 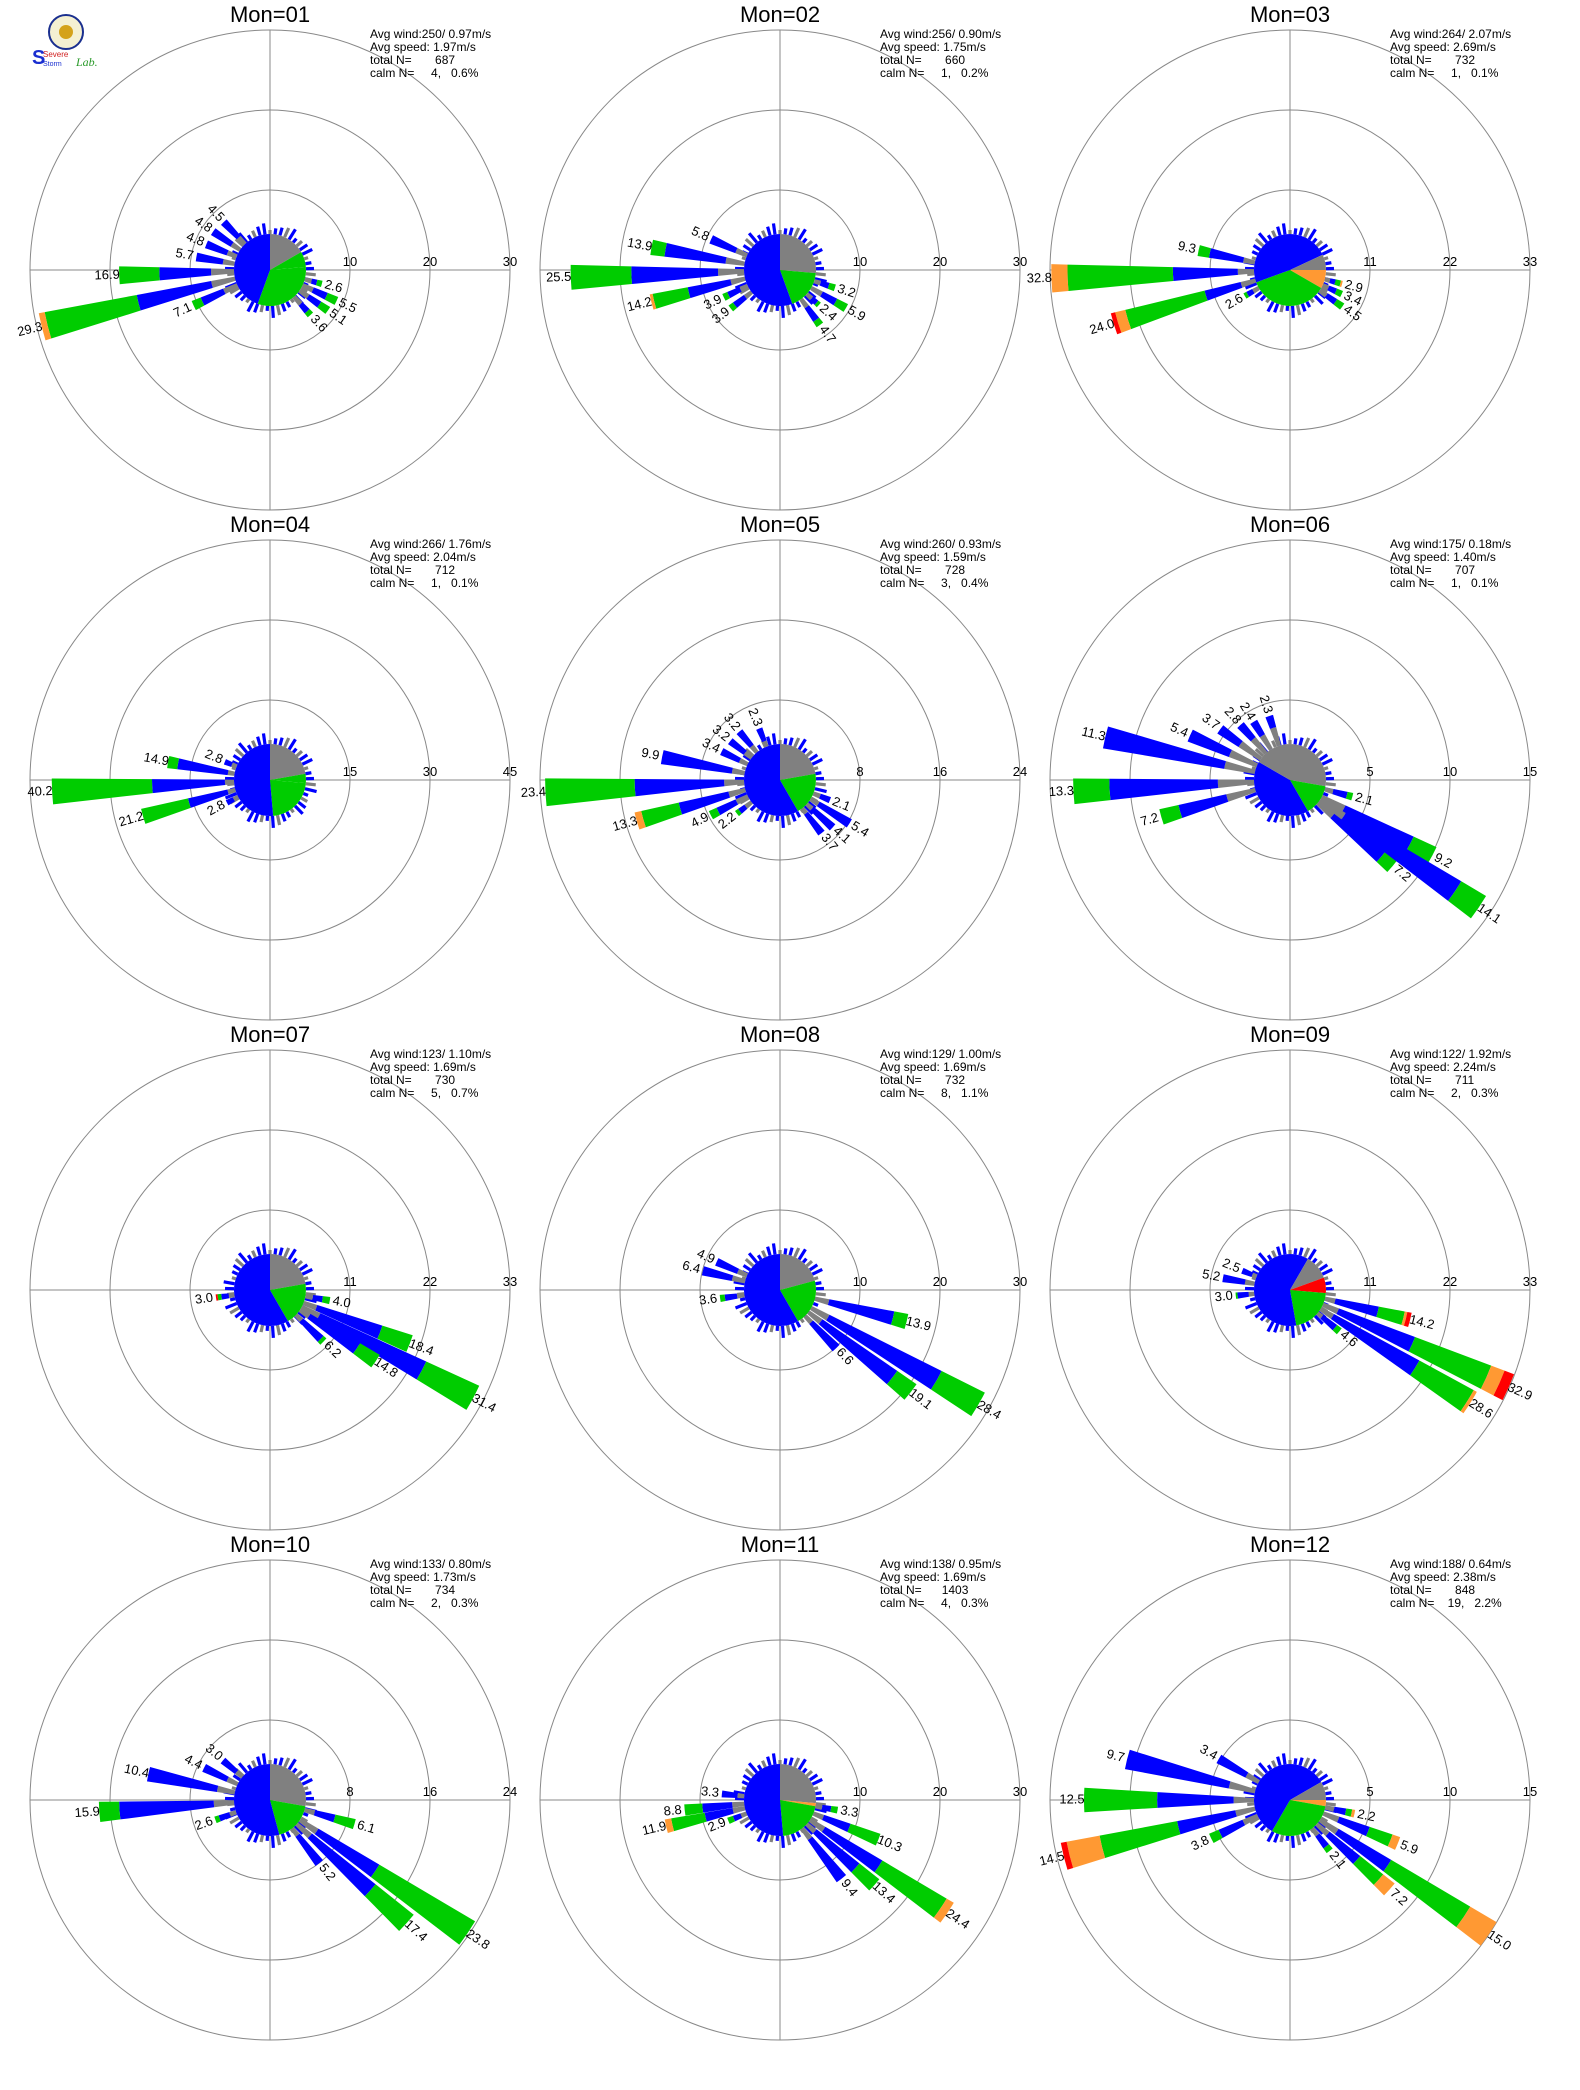 I want to click on stat-calm: calm N= 19, 2.2%, so click(x=1446, y=1603).